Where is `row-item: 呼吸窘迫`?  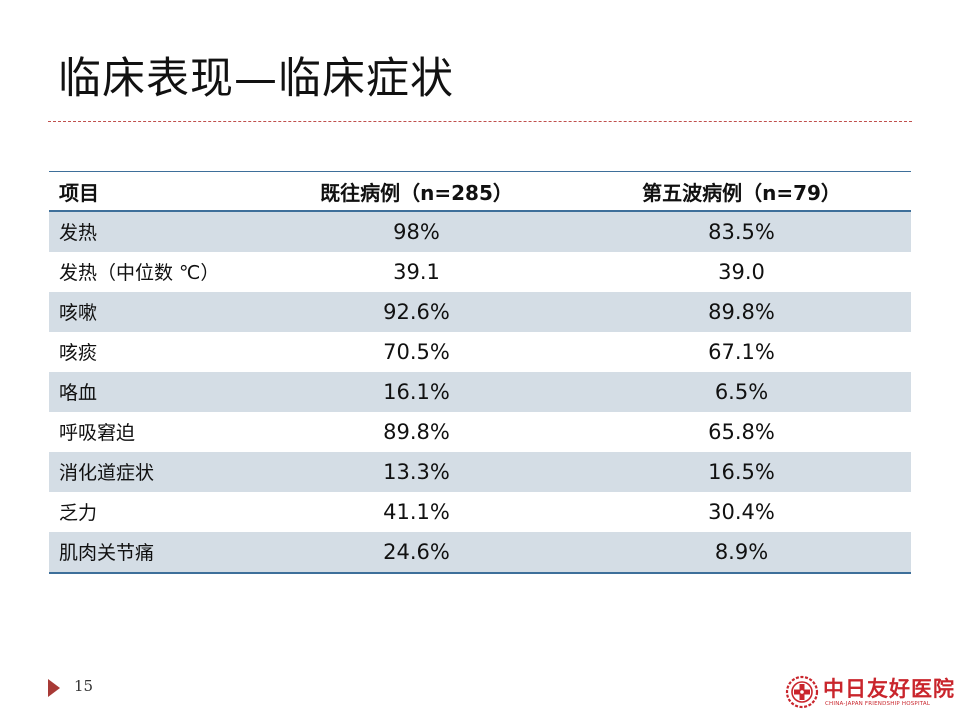
row-item: 呼吸窘迫 is located at coordinates (97, 433).